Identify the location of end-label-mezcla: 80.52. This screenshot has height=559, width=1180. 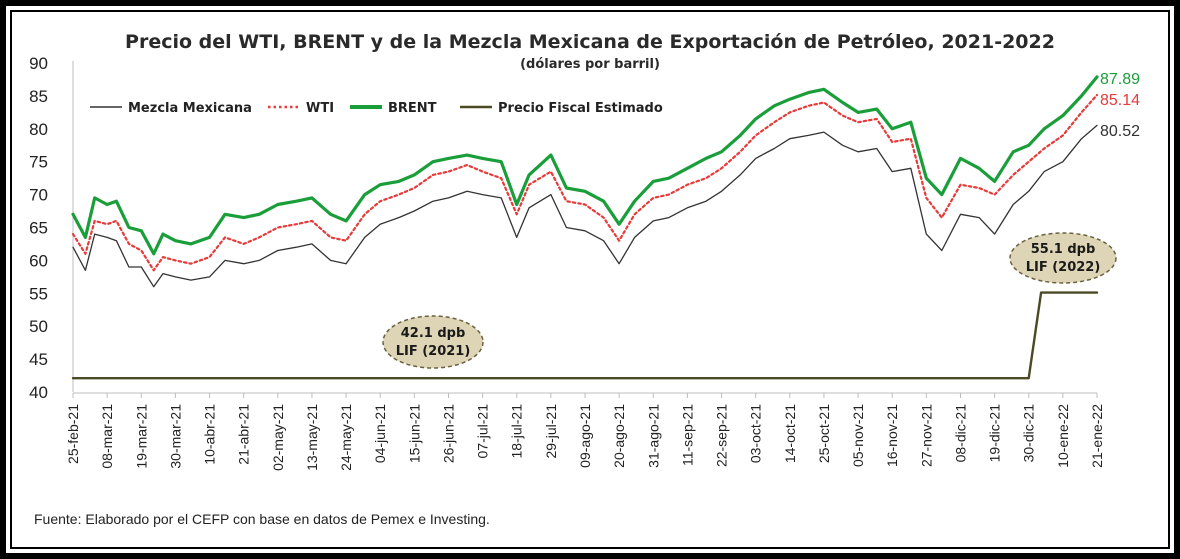
(1120, 131).